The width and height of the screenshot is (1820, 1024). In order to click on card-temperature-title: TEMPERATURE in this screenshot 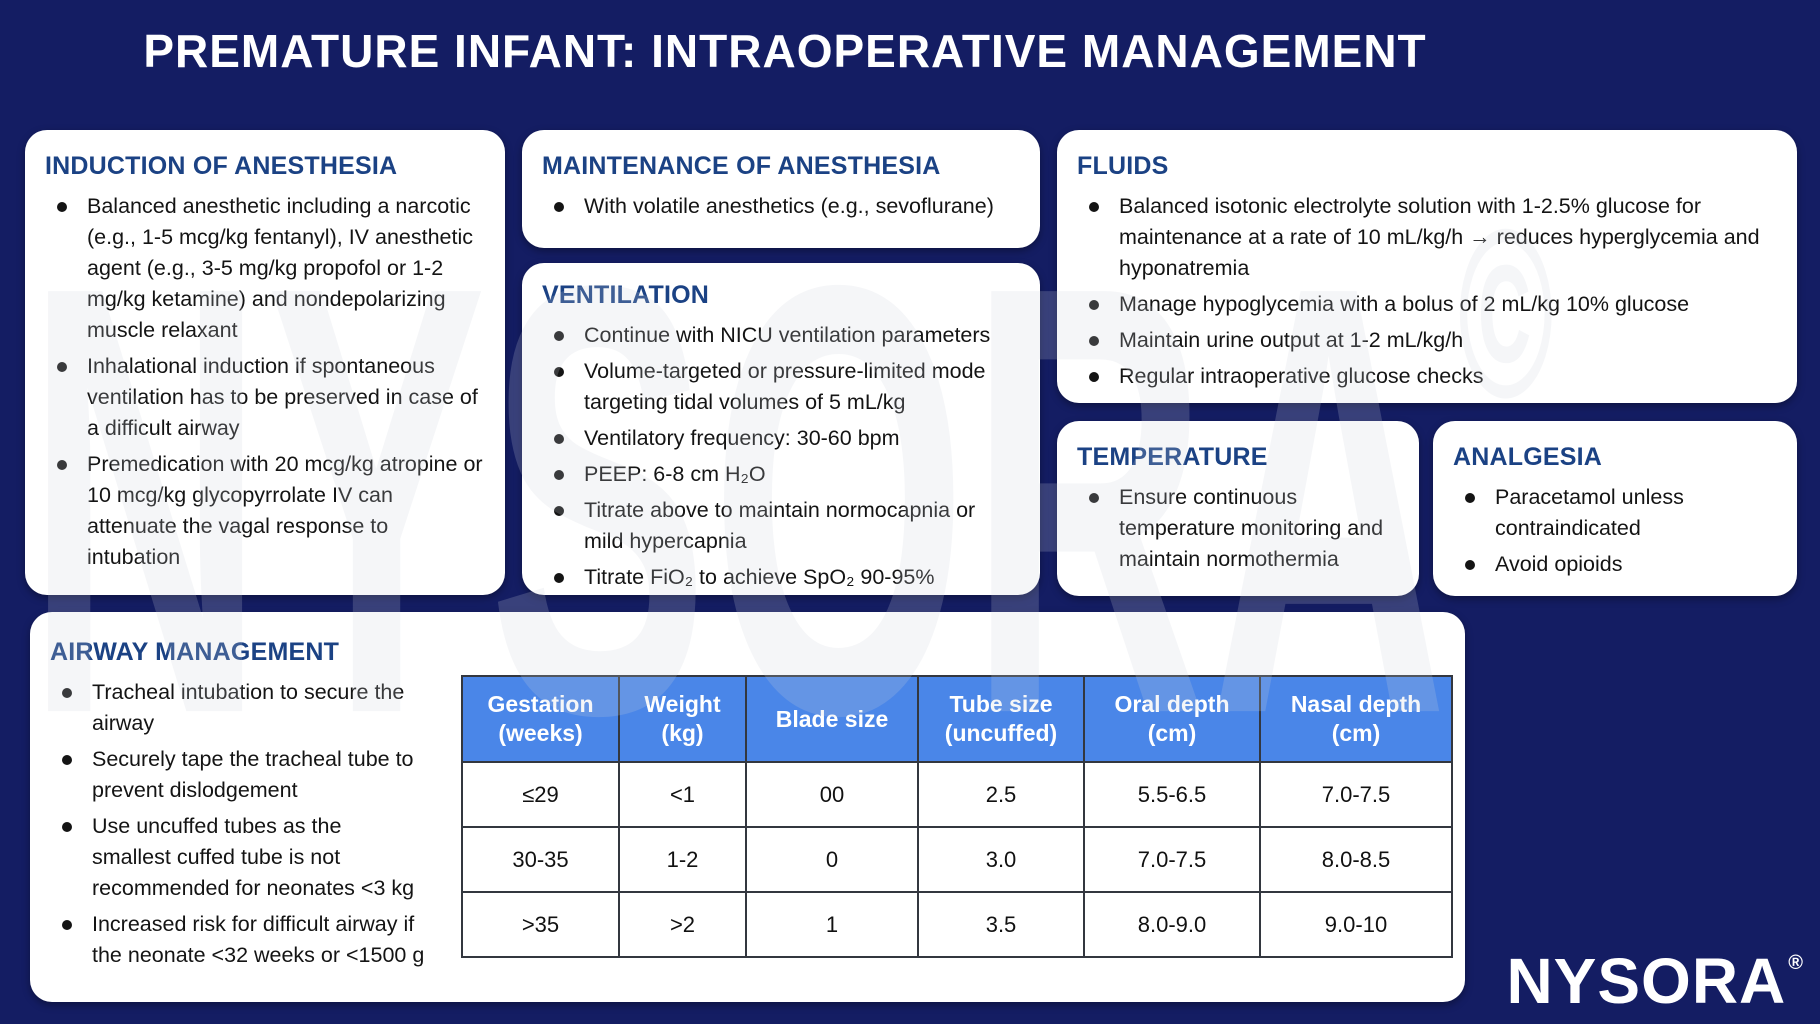, I will do `click(1172, 457)`.